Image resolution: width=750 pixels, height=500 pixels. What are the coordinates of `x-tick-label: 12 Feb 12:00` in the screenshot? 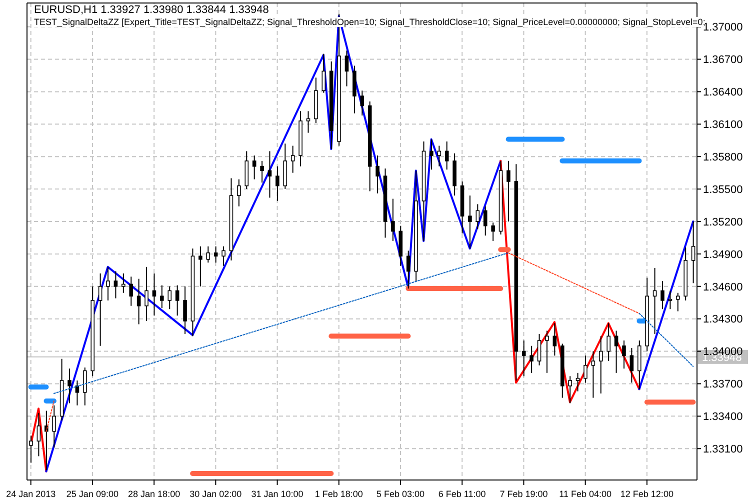 It's located at (647, 494).